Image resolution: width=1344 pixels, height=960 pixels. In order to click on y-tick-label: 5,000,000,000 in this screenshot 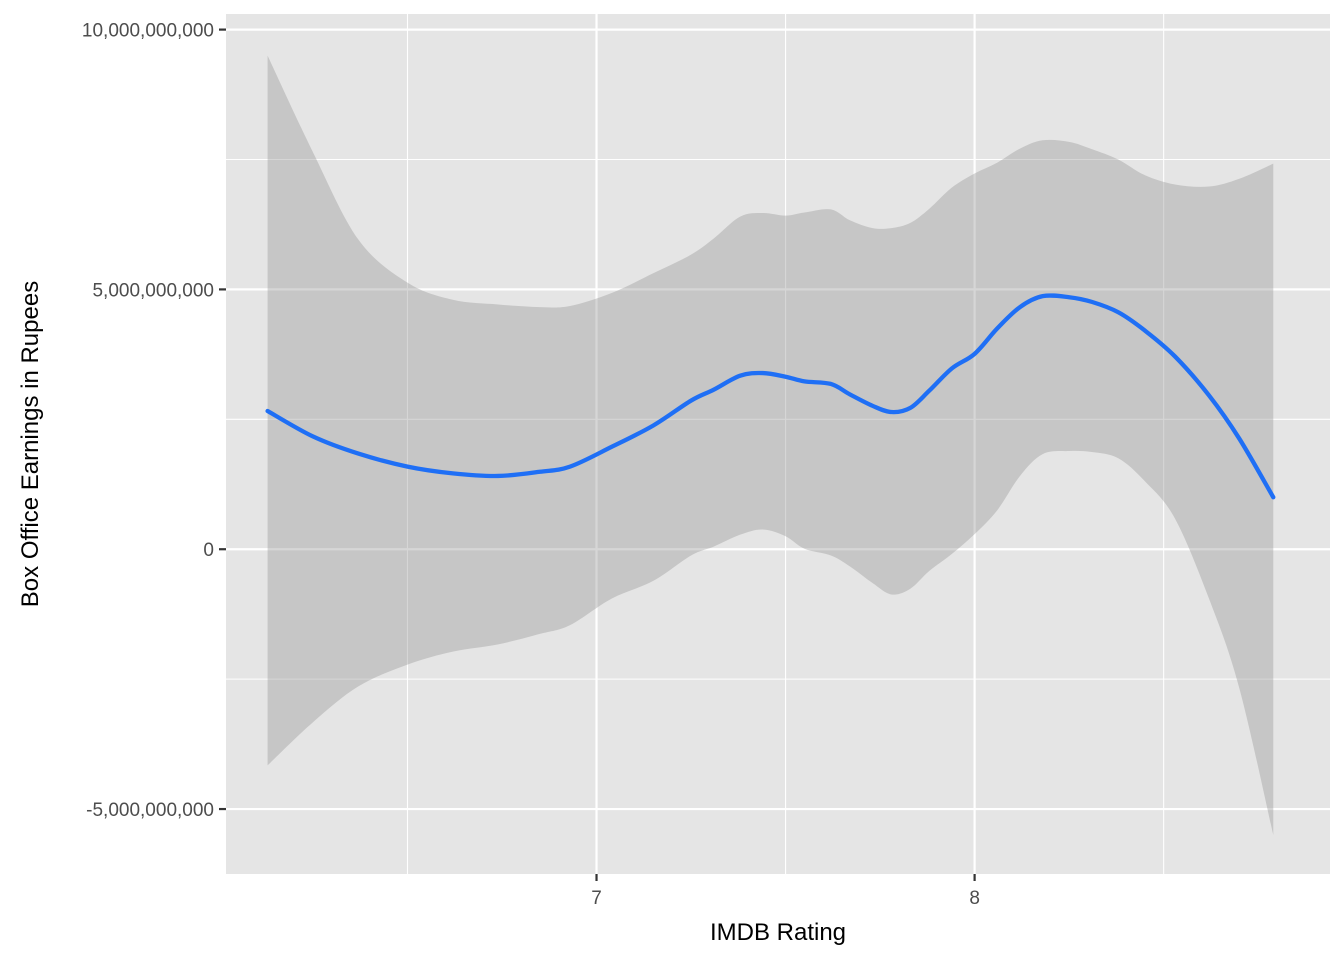, I will do `click(153, 290)`.